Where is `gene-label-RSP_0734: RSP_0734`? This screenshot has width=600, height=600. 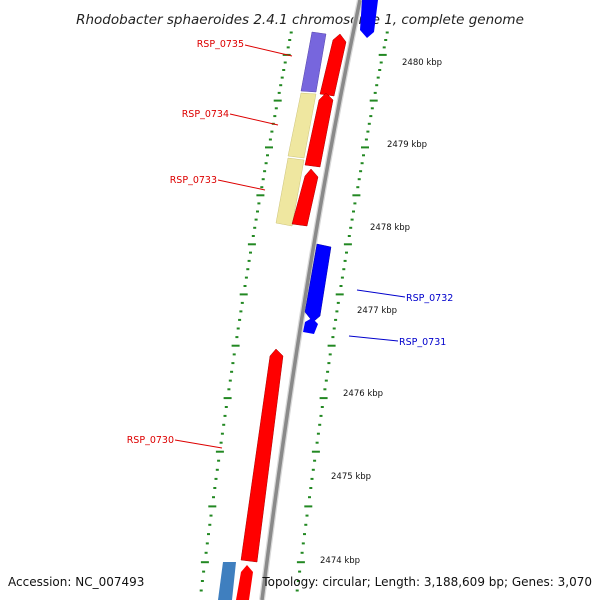
gene-label-RSP_0734: RSP_0734 is located at coordinates (205, 114).